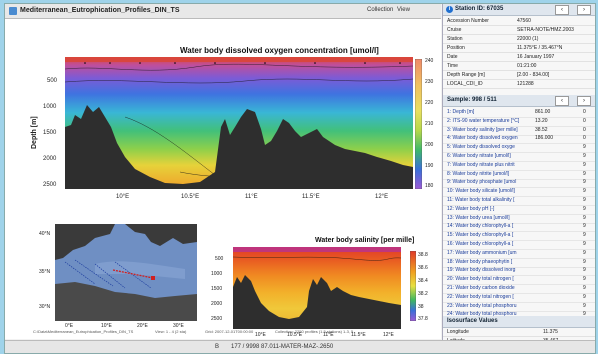  What do you see at coordinates (519, 280) in the screenshot?
I see `sample-row: 20: Water body total nitrogen [9` at bounding box center [519, 280].